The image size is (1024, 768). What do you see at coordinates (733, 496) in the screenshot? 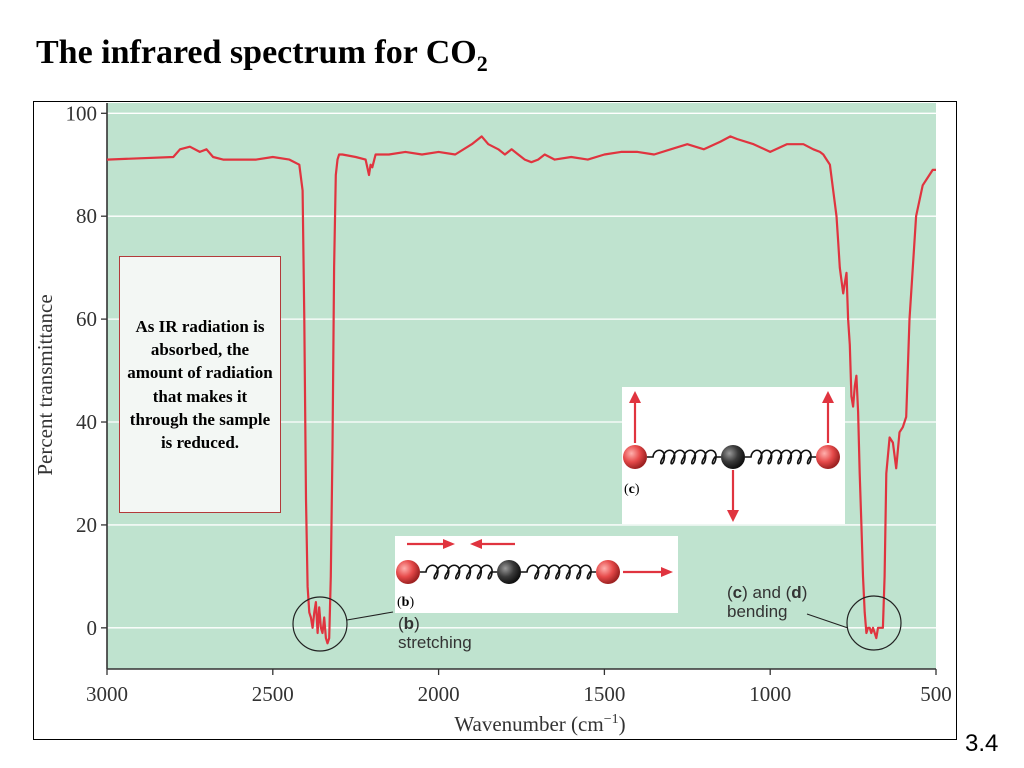
I see `down-arrow-center-icon` at bounding box center [733, 496].